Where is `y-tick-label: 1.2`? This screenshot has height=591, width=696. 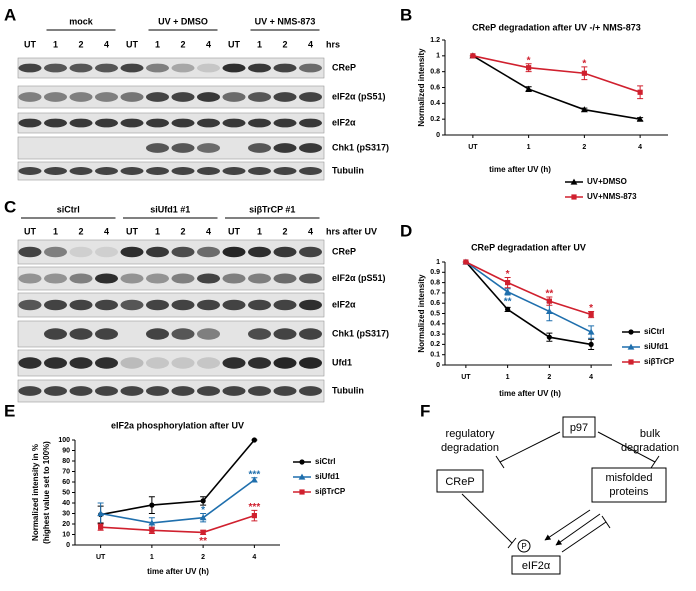 y-tick-label: 1.2 is located at coordinates (435, 40).